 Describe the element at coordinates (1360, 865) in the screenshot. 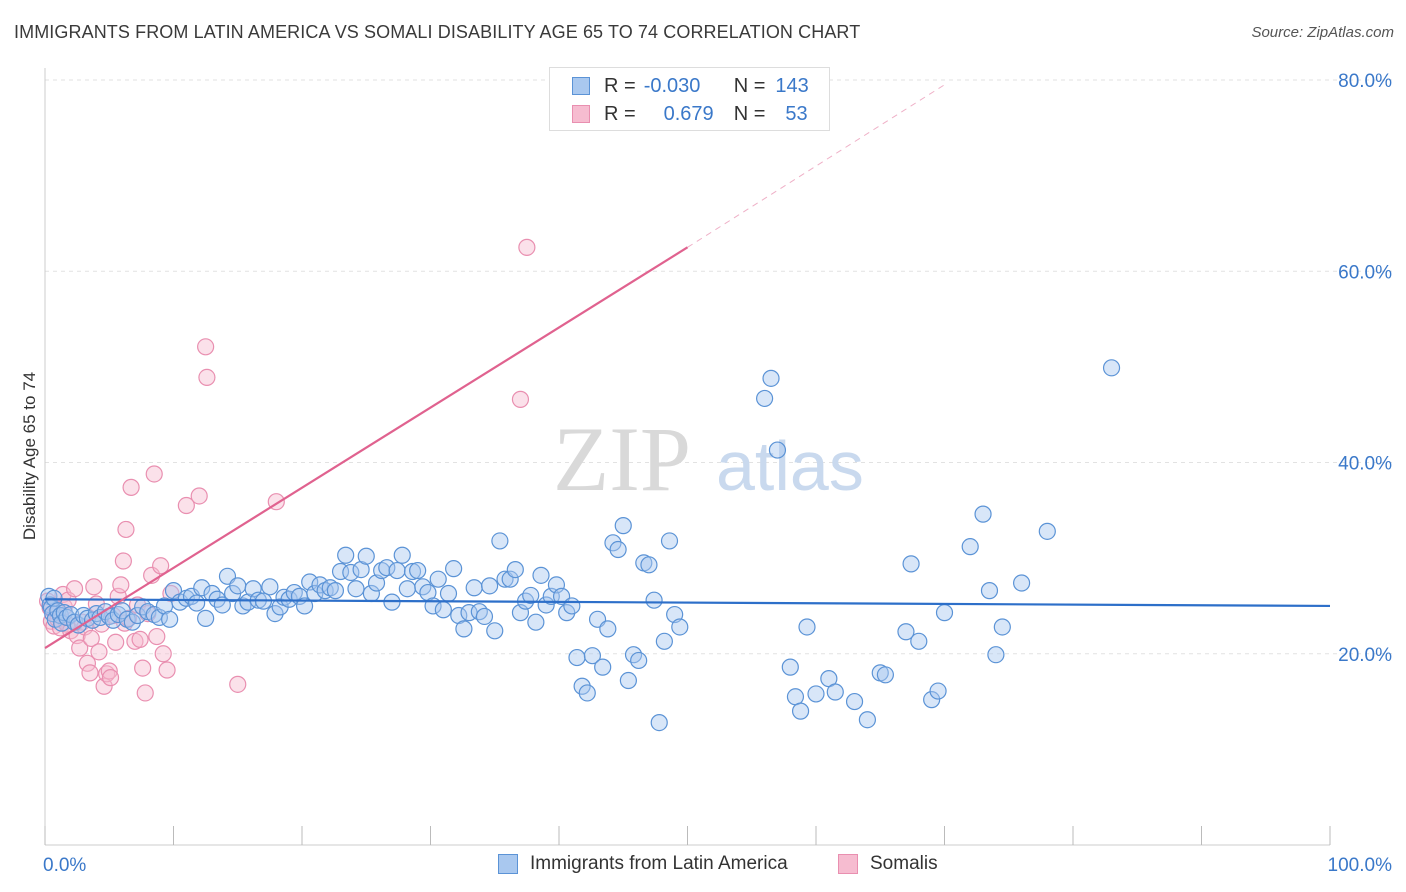

I see `x-tick-label-max: 100.0%` at that location.